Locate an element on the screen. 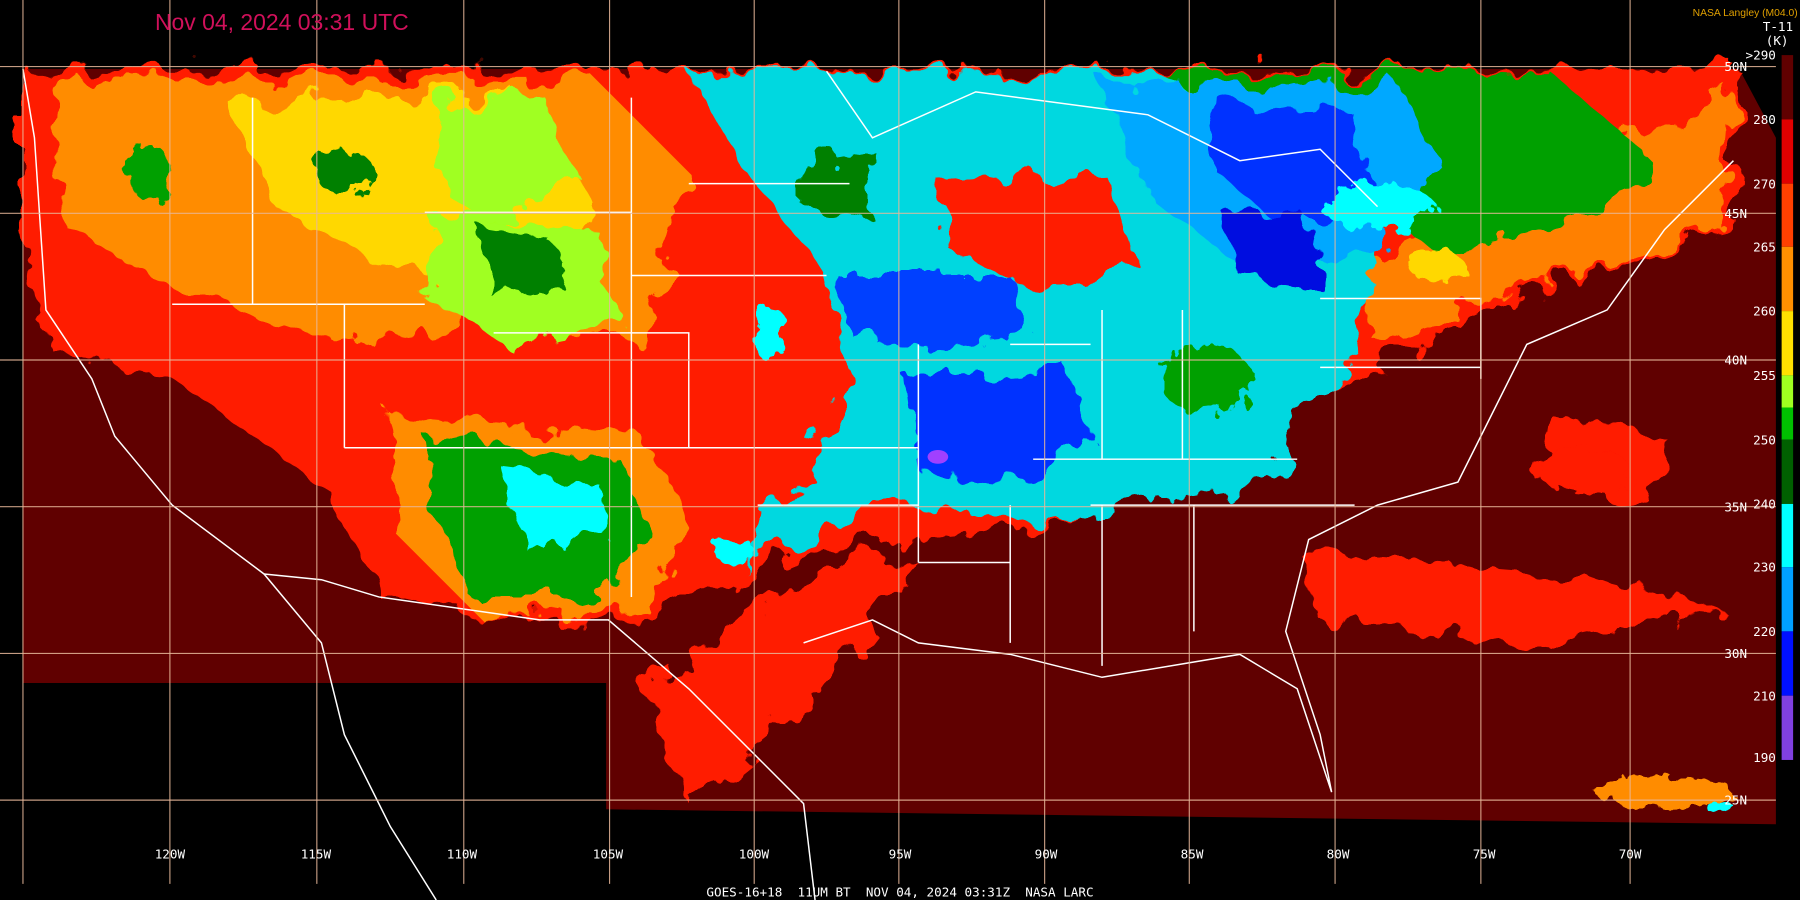 The image size is (1800, 900). credit: NASA Langley (M04.0) is located at coordinates (1745, 13).